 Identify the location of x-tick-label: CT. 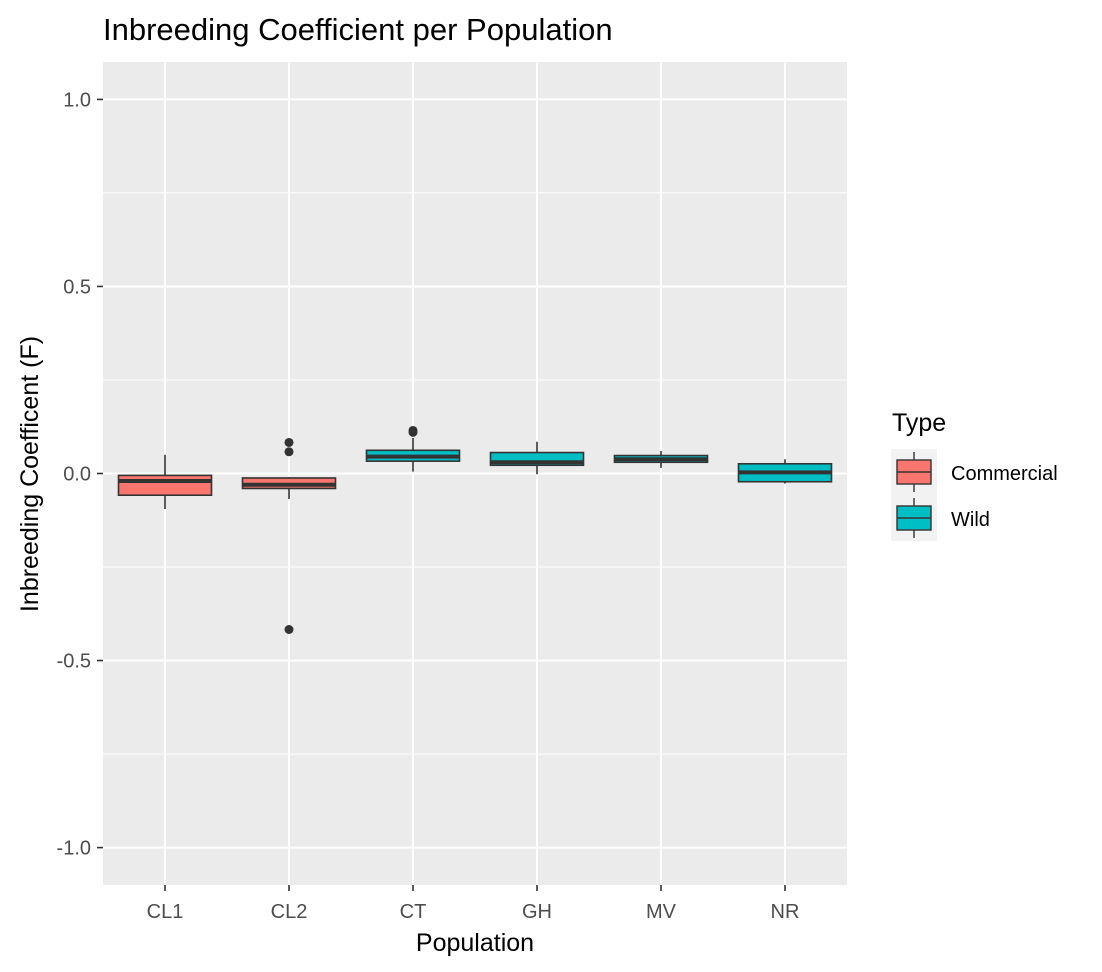
(413, 912).